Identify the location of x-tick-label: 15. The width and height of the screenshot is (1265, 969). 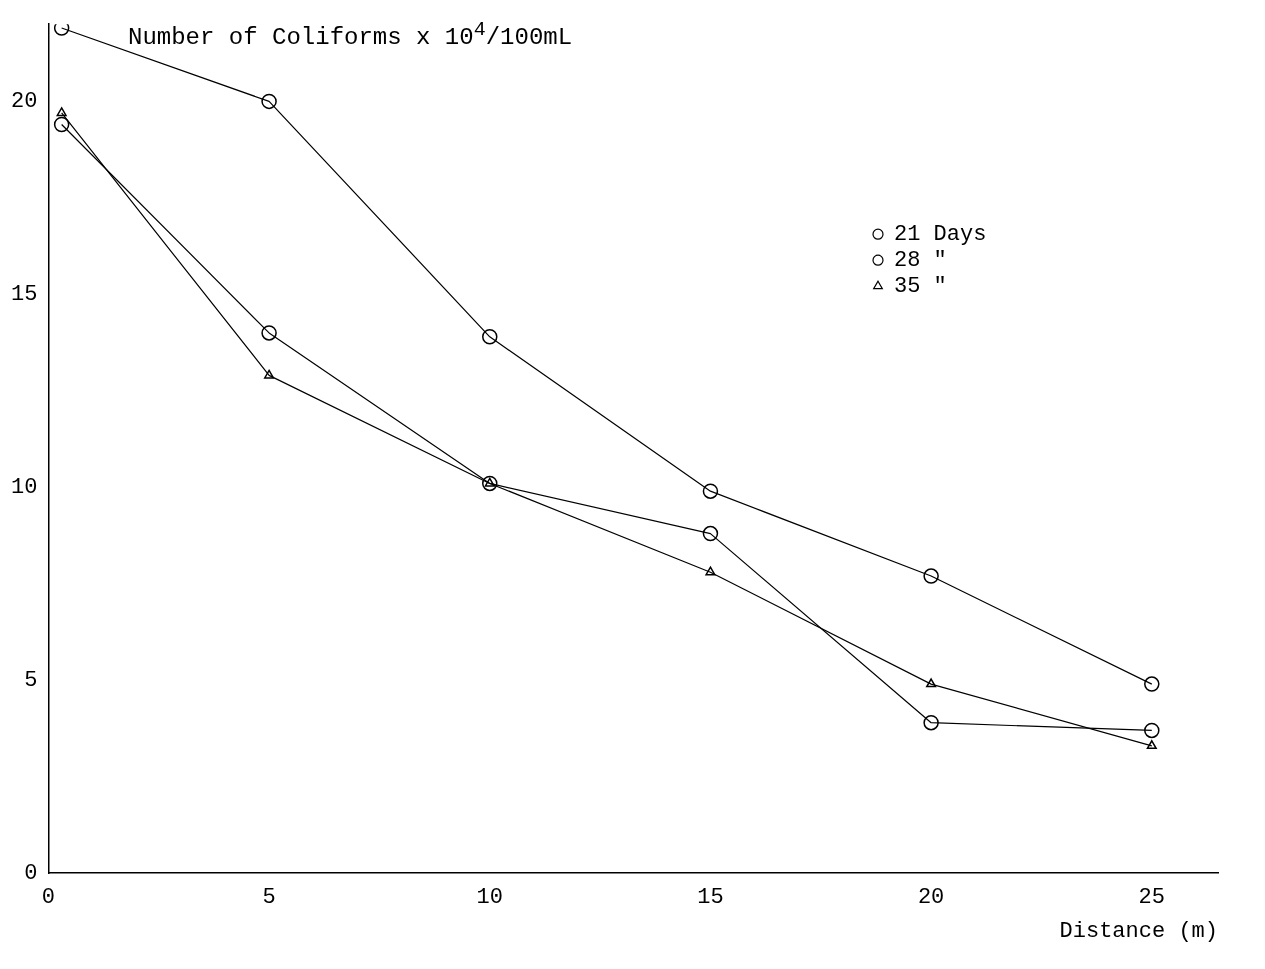
(710, 898).